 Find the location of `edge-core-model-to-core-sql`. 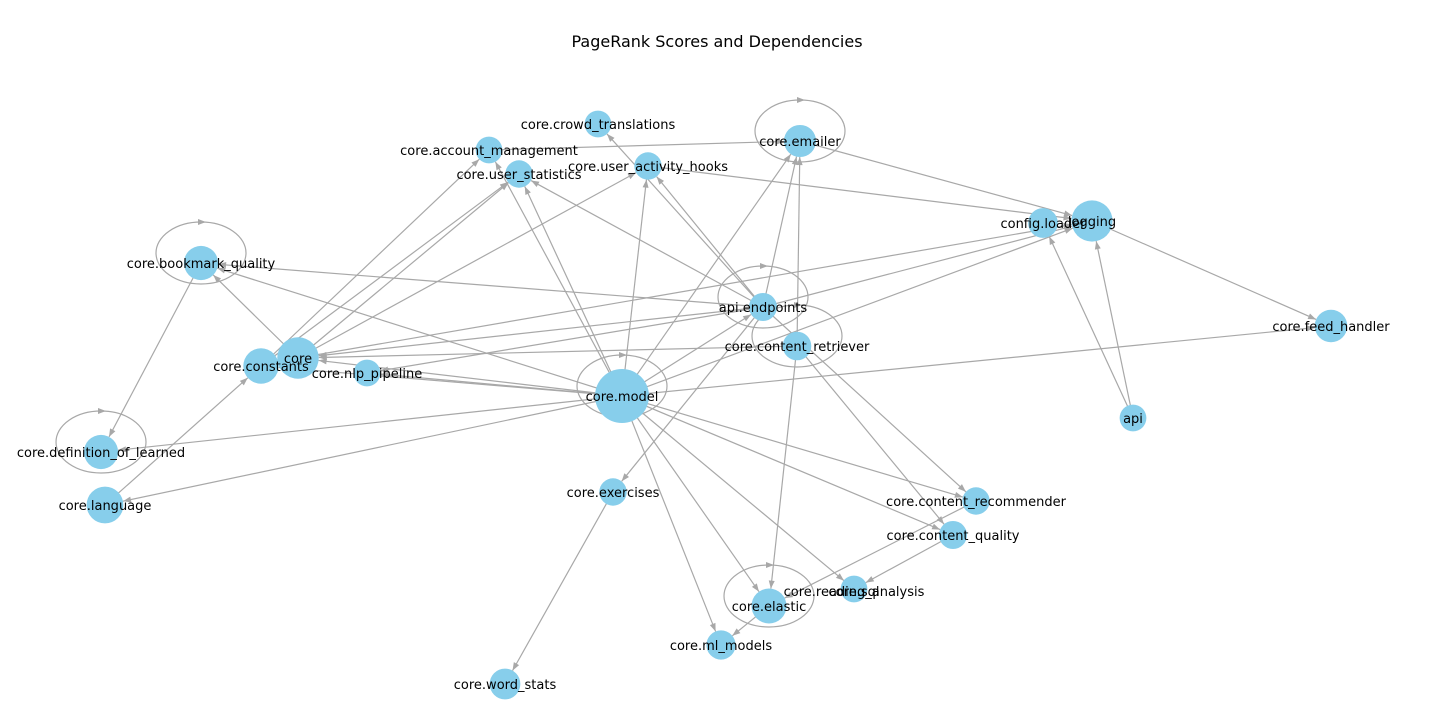

edge-core-model-to-core-sql is located at coordinates (733, 488).